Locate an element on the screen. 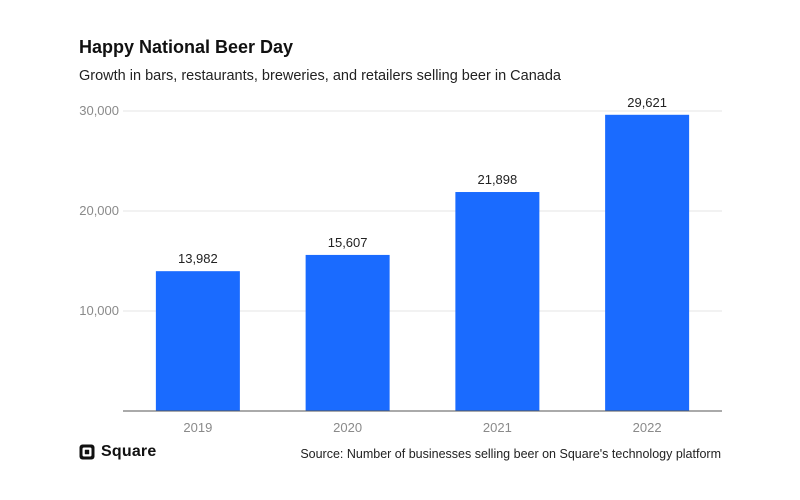 The height and width of the screenshot is (500, 800). y-tick-label: 30,000 is located at coordinates (99, 110).